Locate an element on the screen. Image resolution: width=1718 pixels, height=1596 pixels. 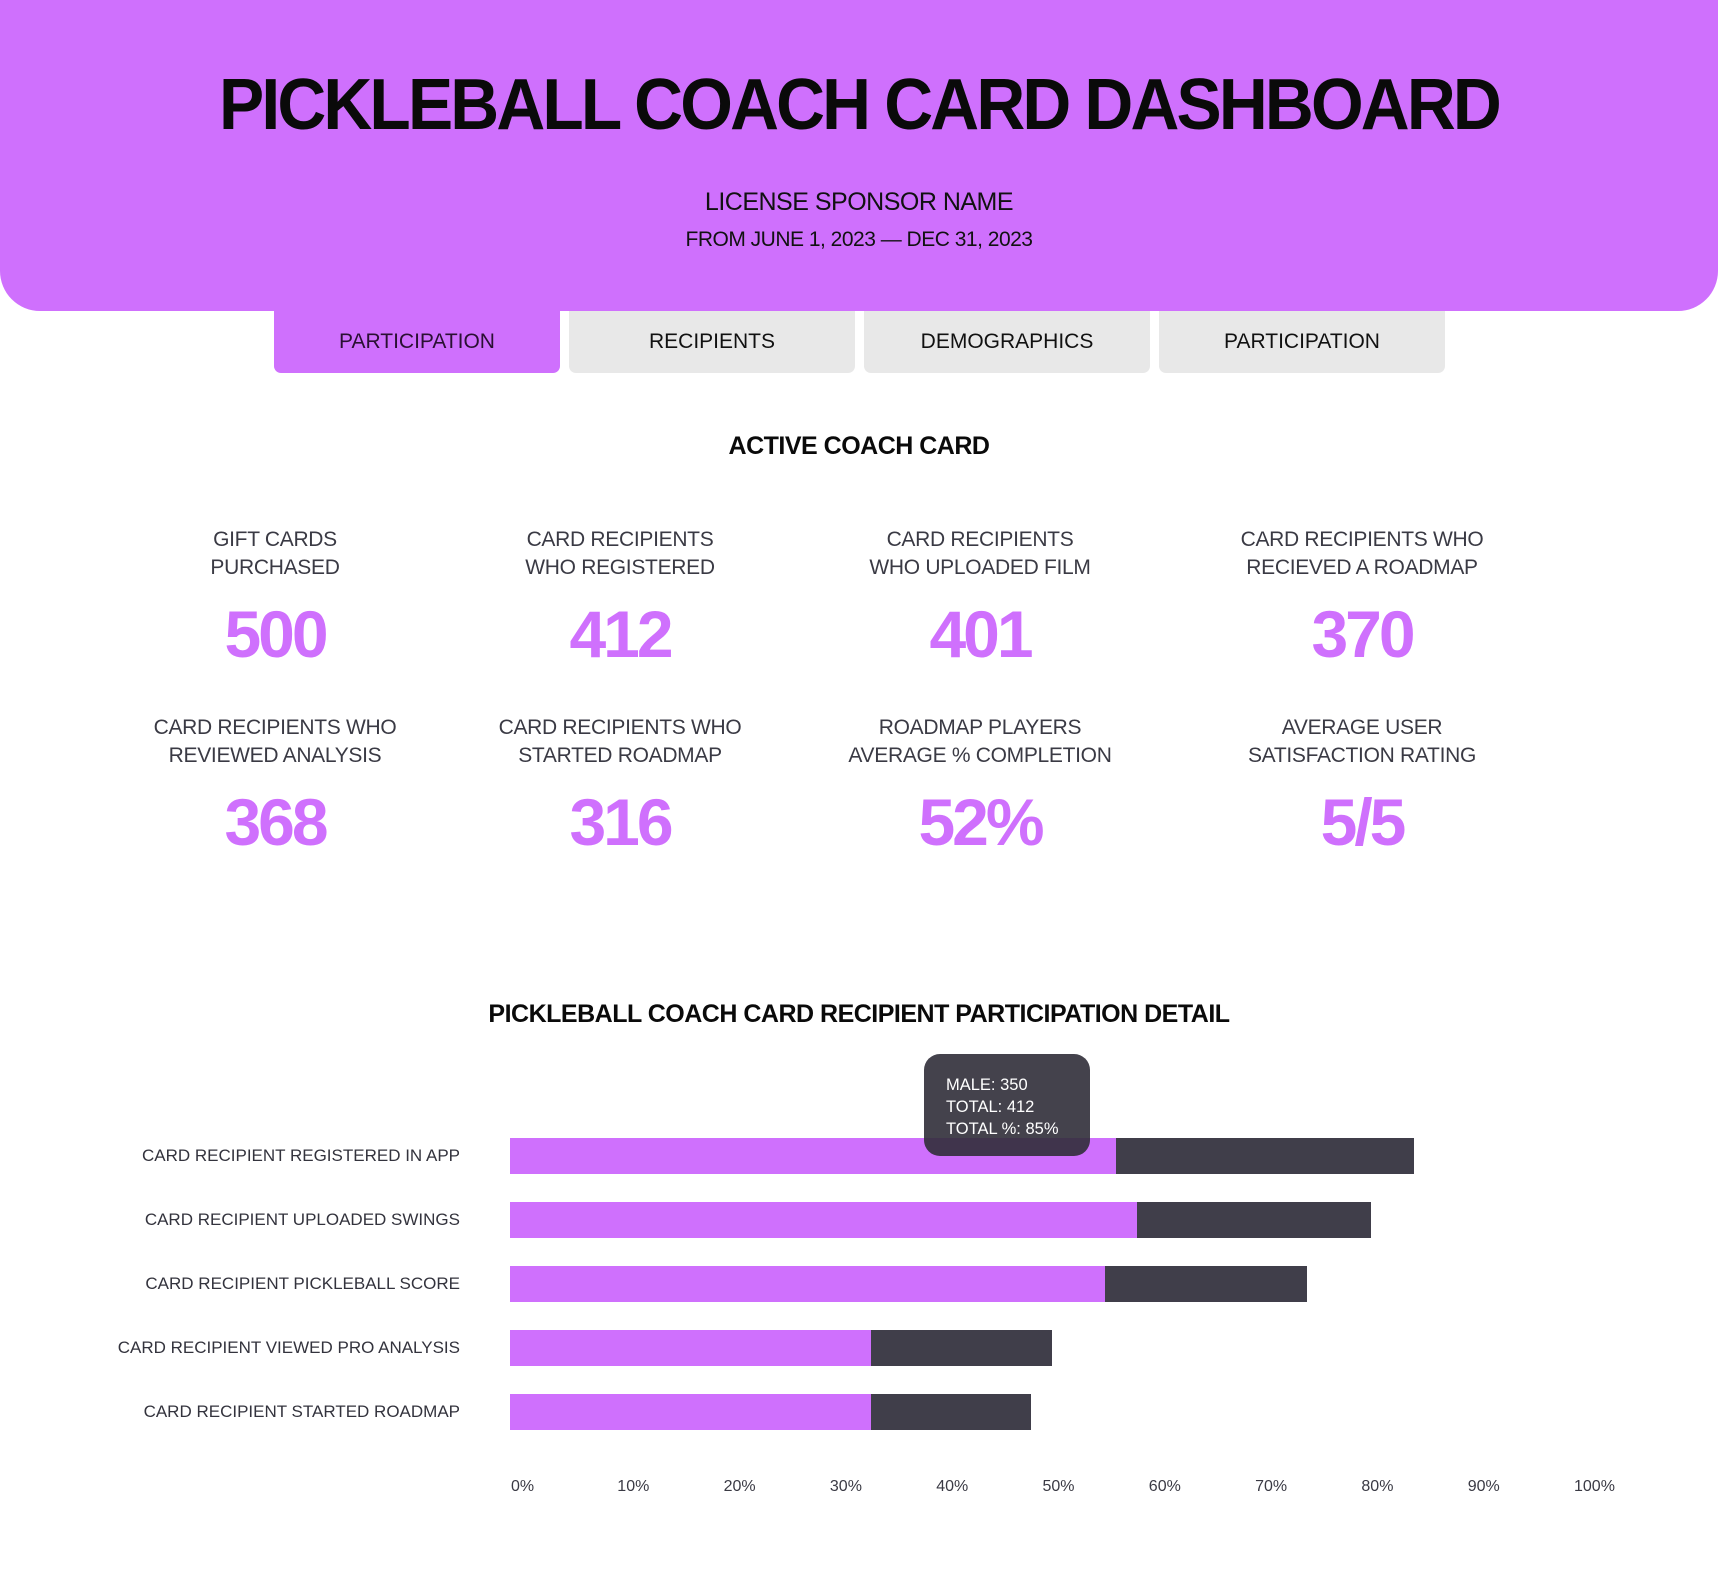
chart-row: CARD RECIPIENT REGISTERED IN APP is located at coordinates (859, 1156).